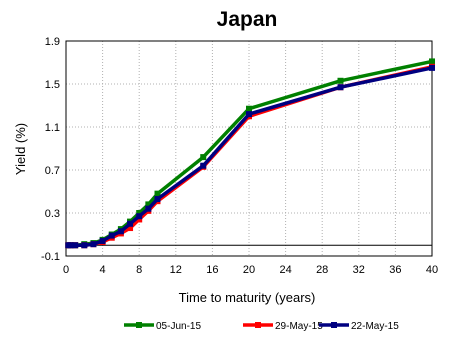  I want to click on y-tick-label: 1.5, so click(52, 85).